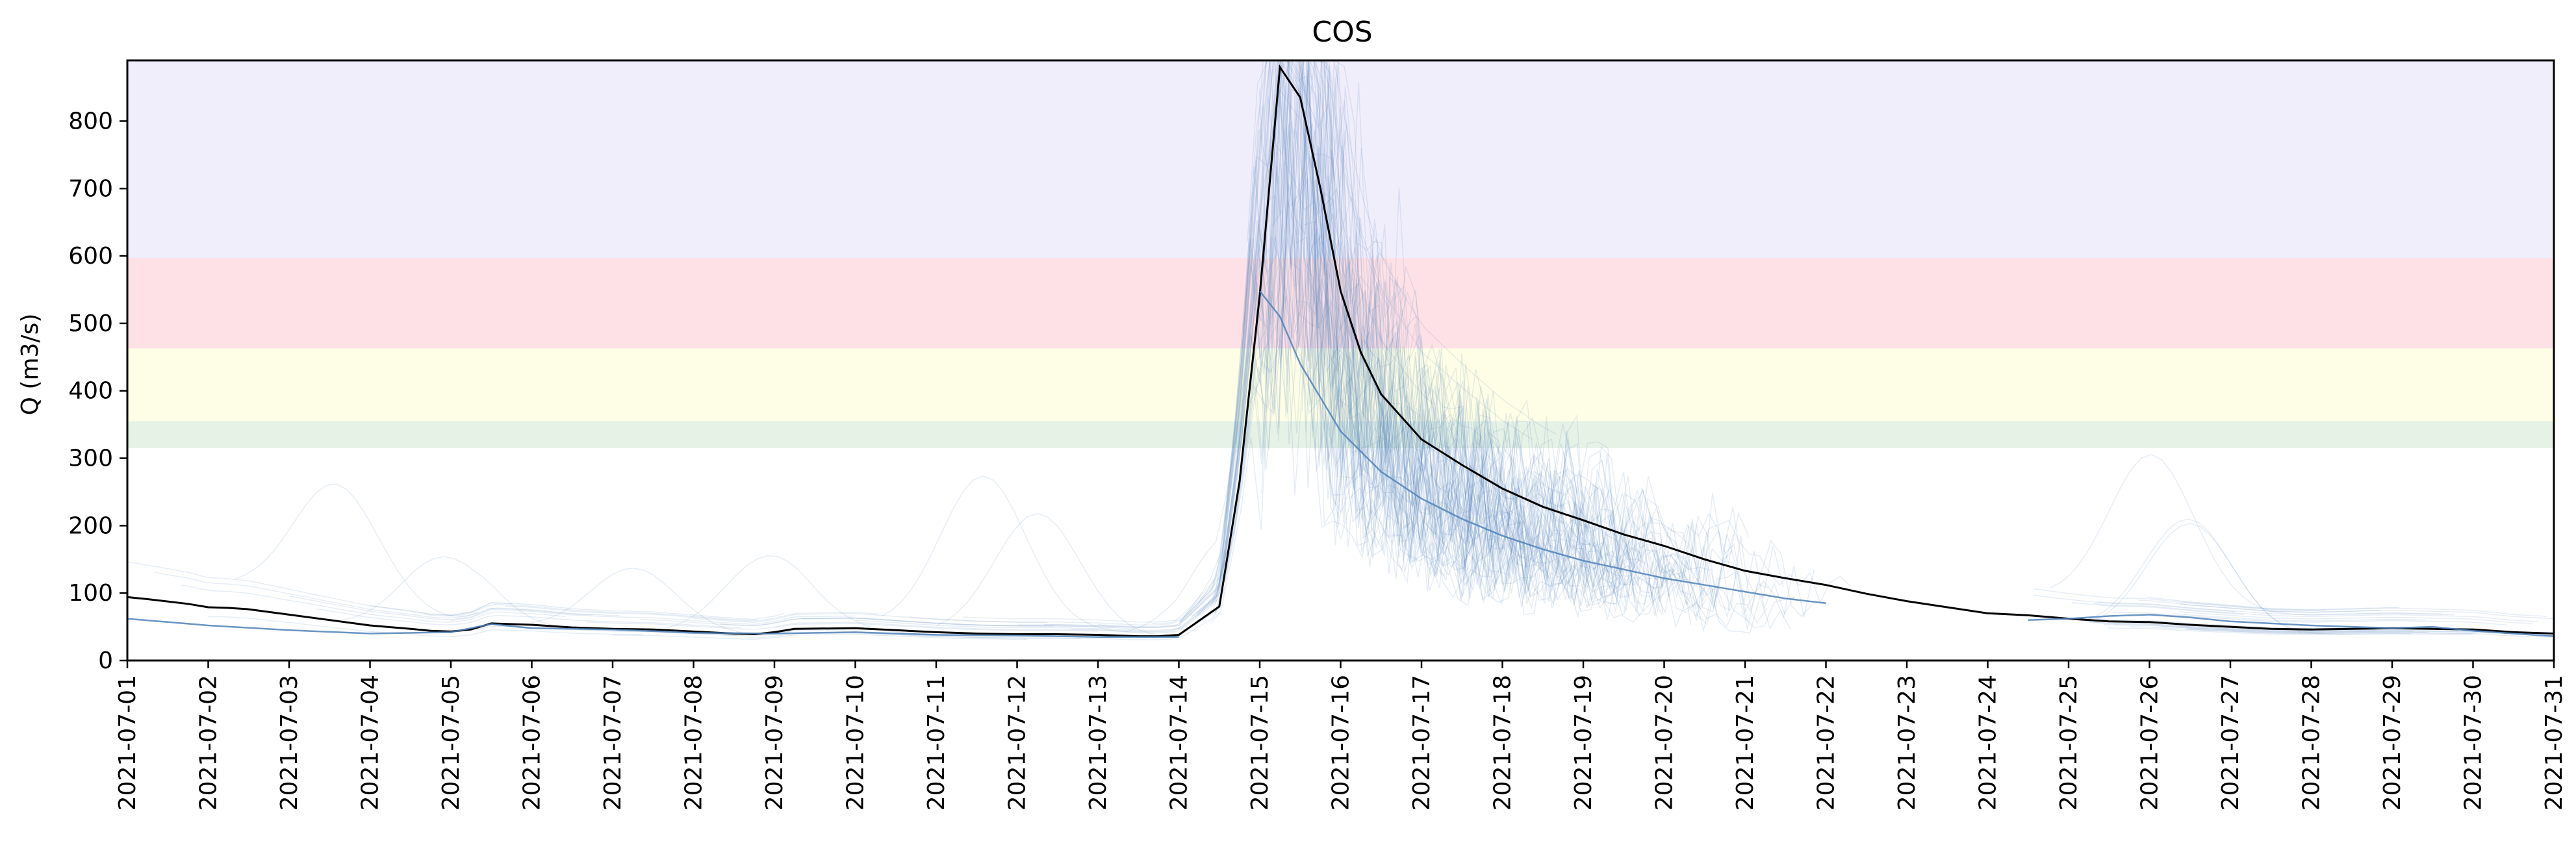  What do you see at coordinates (2312, 743) in the screenshot?
I see `x-tick-label: 2021-07-28` at bounding box center [2312, 743].